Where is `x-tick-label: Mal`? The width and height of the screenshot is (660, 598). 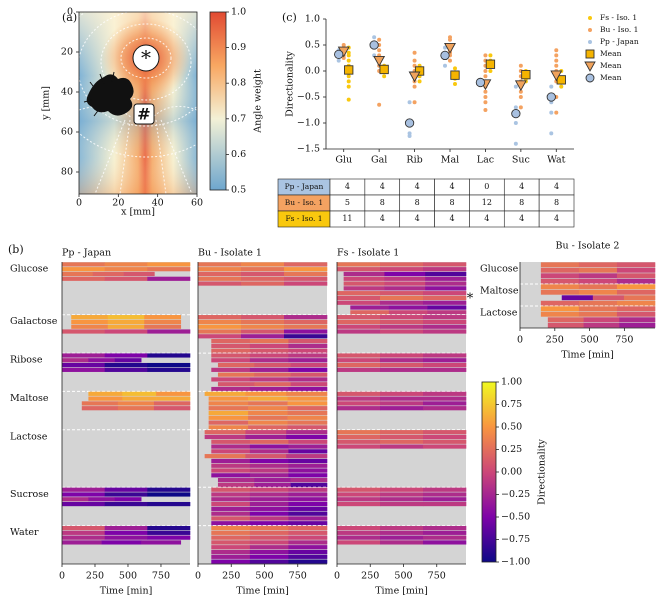 x-tick-label: Mal is located at coordinates (450, 160).